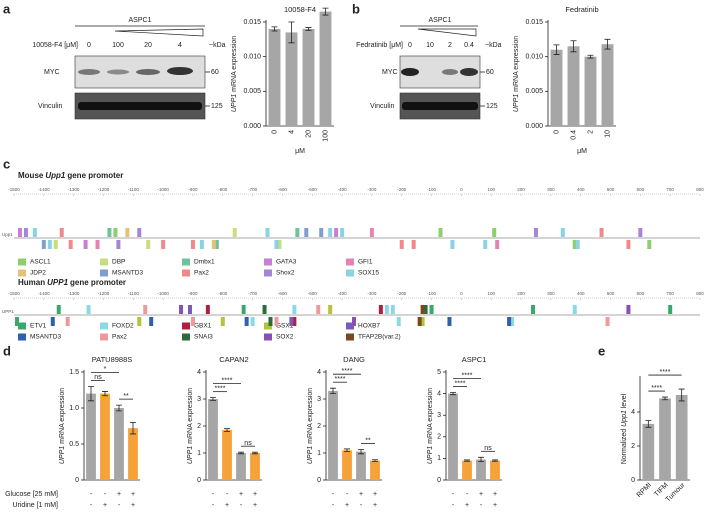  Describe the element at coordinates (163, 189) in the screenshot. I see `x-tick-label: -1000` at that location.